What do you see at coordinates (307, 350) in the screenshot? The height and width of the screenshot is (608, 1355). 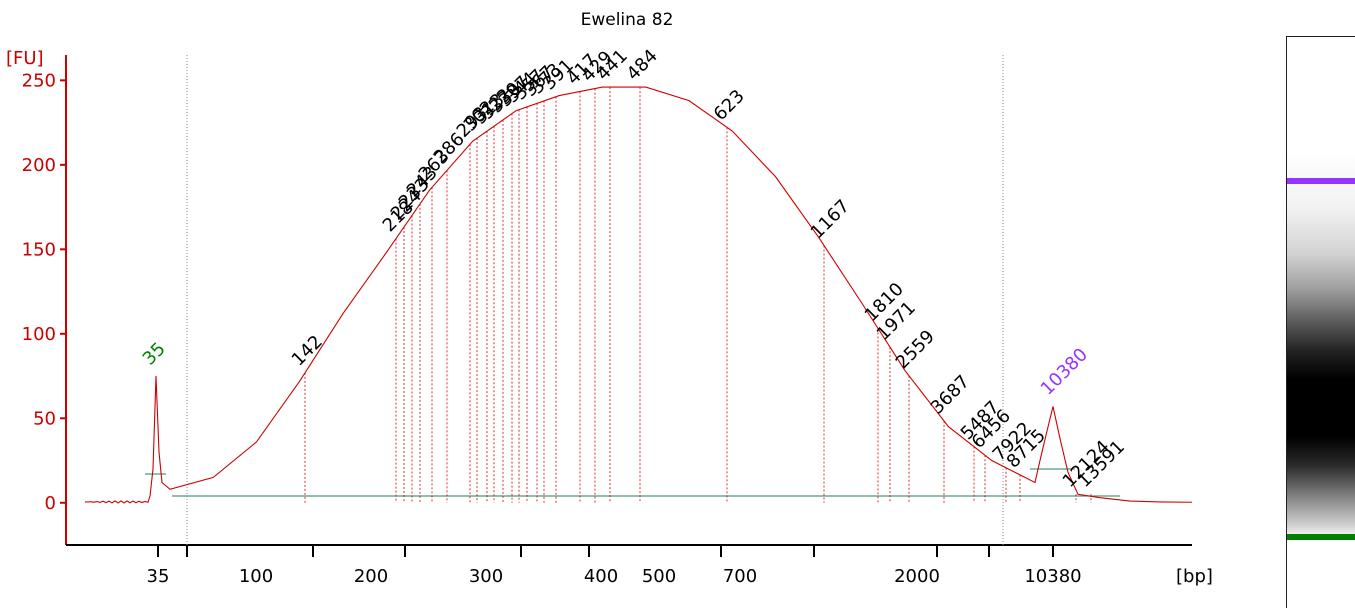 I see `peak-label: 142` at bounding box center [307, 350].